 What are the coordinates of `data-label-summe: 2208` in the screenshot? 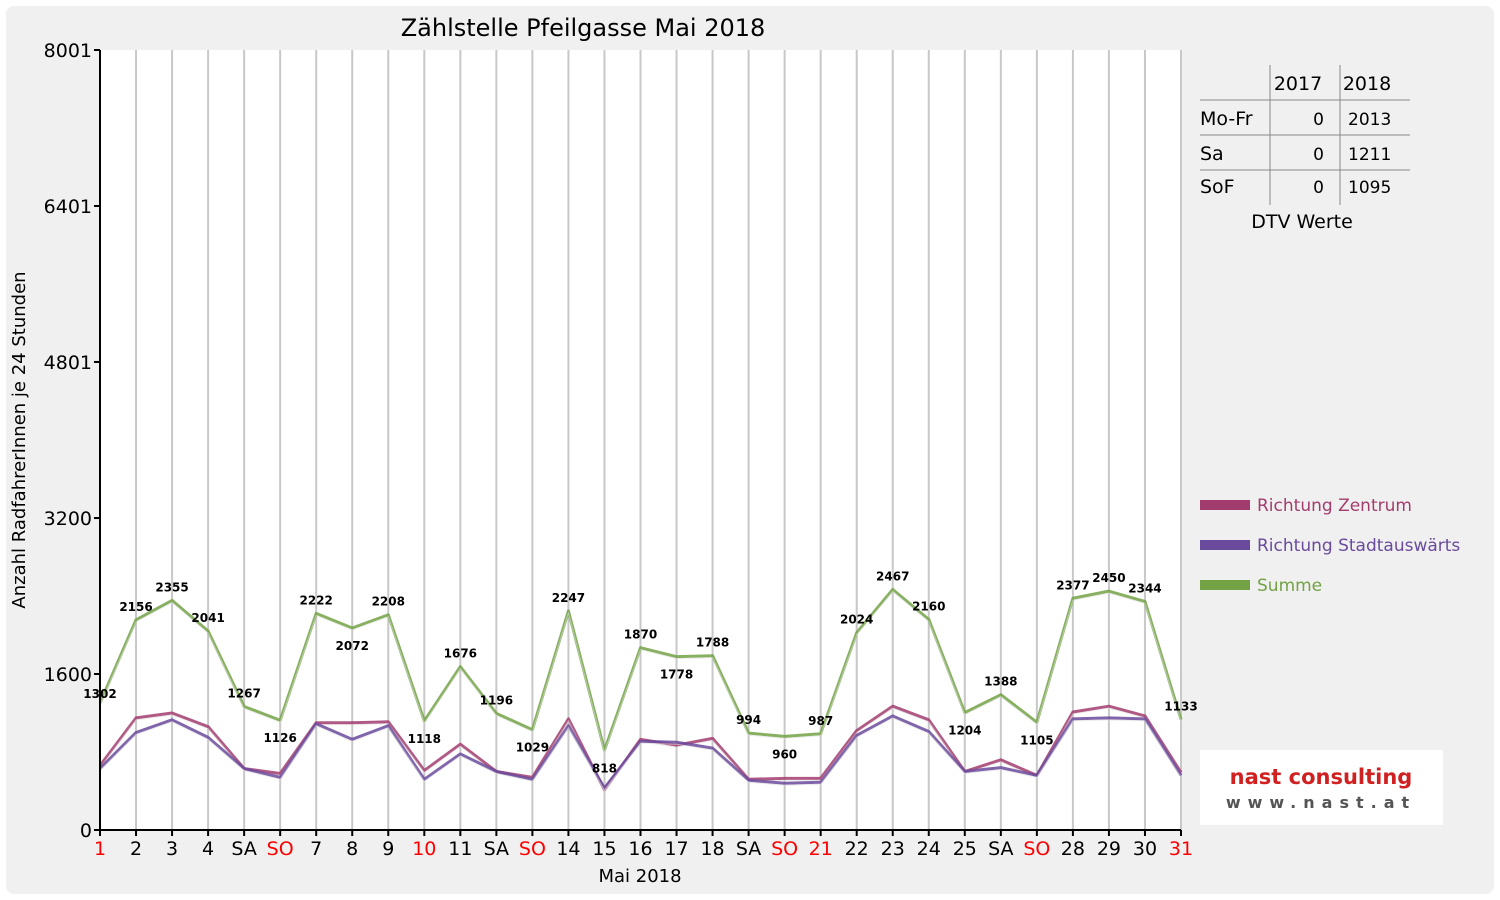 It's located at (388, 602).